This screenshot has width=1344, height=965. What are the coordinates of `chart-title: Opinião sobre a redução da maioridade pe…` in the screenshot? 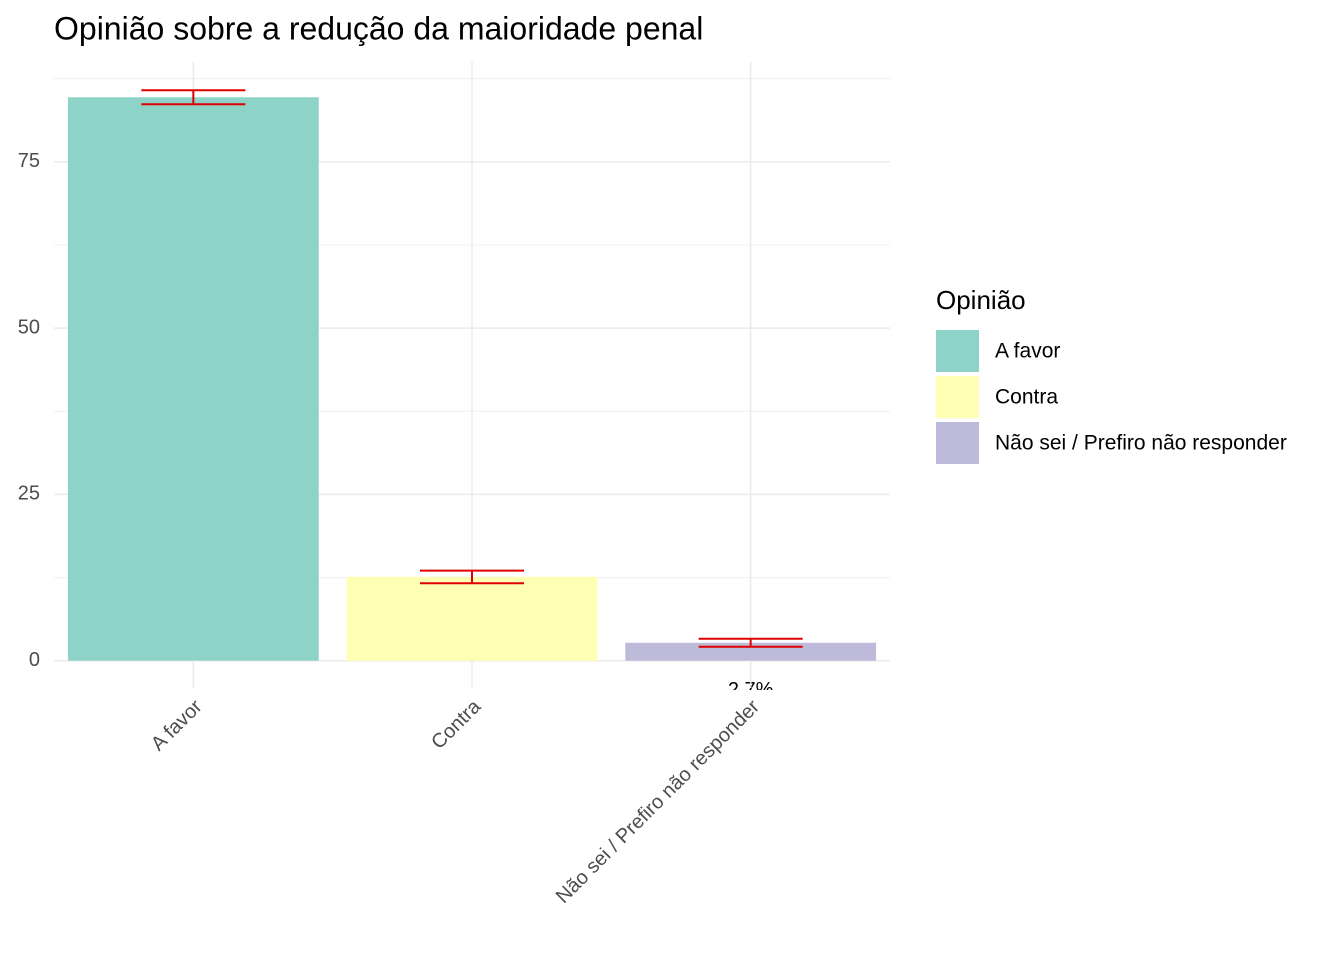 It's located at (378, 28).